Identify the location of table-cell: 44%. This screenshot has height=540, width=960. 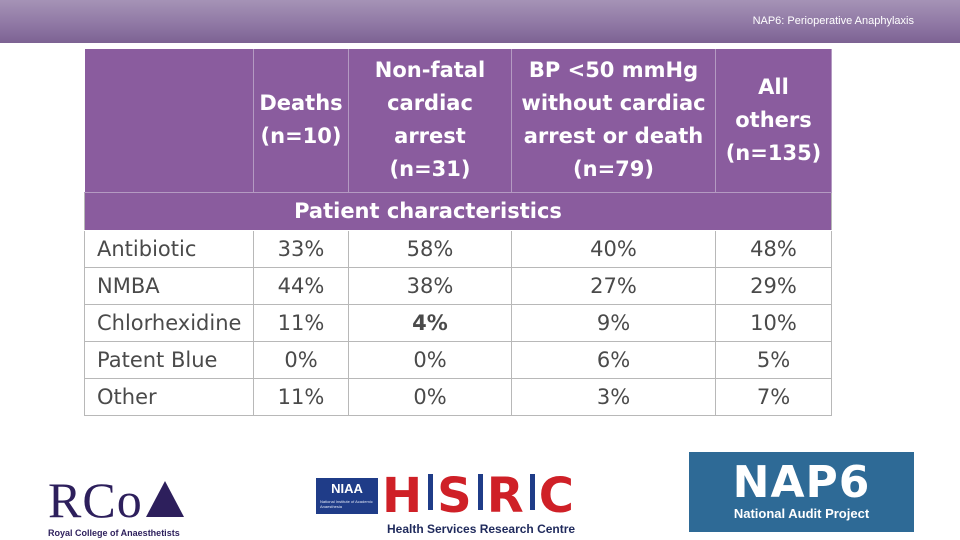
(301, 285).